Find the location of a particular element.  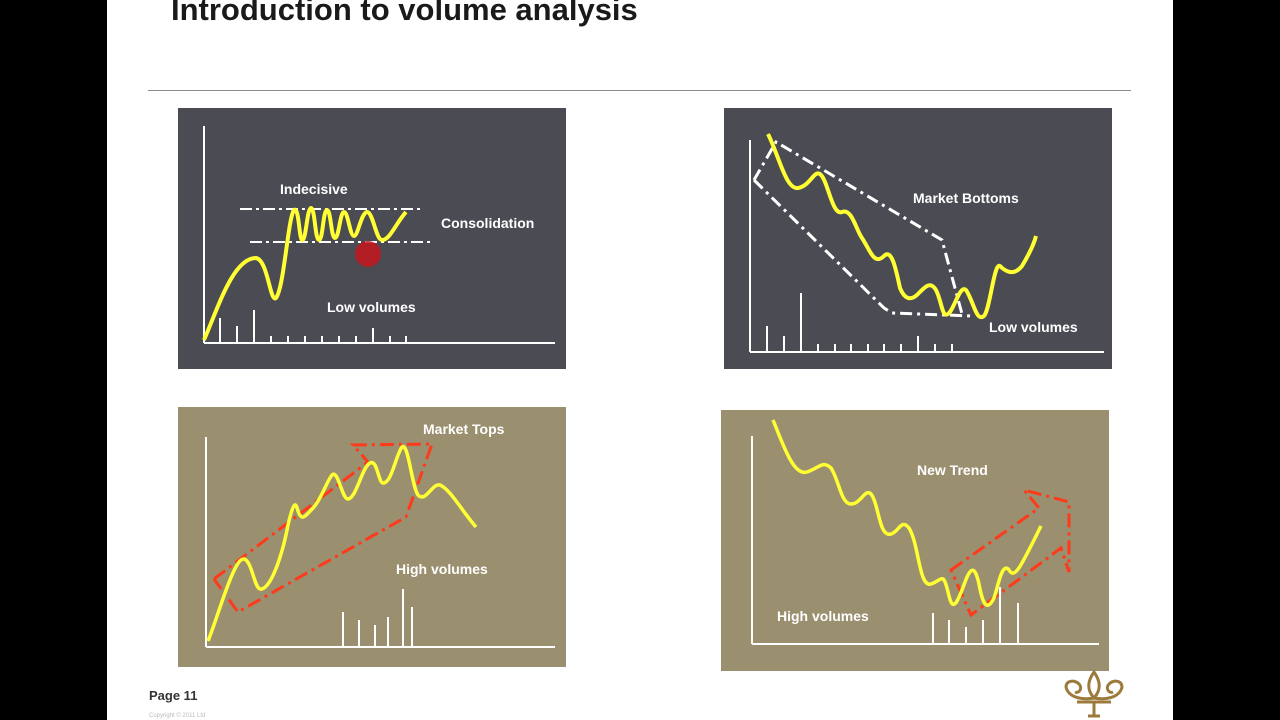

new-trend-diagram is located at coordinates (925, 532).